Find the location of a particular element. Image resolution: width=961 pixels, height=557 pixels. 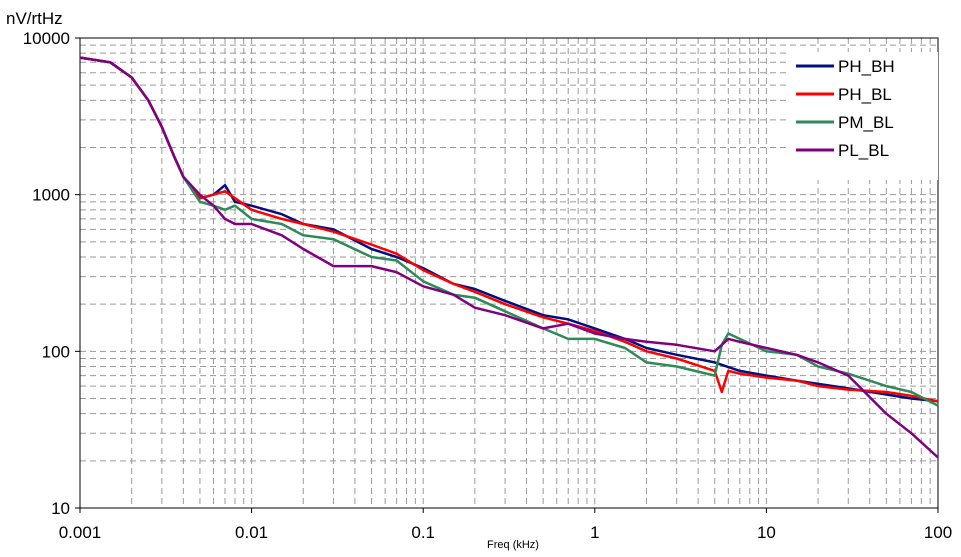

legend-box is located at coordinates (864, 116).